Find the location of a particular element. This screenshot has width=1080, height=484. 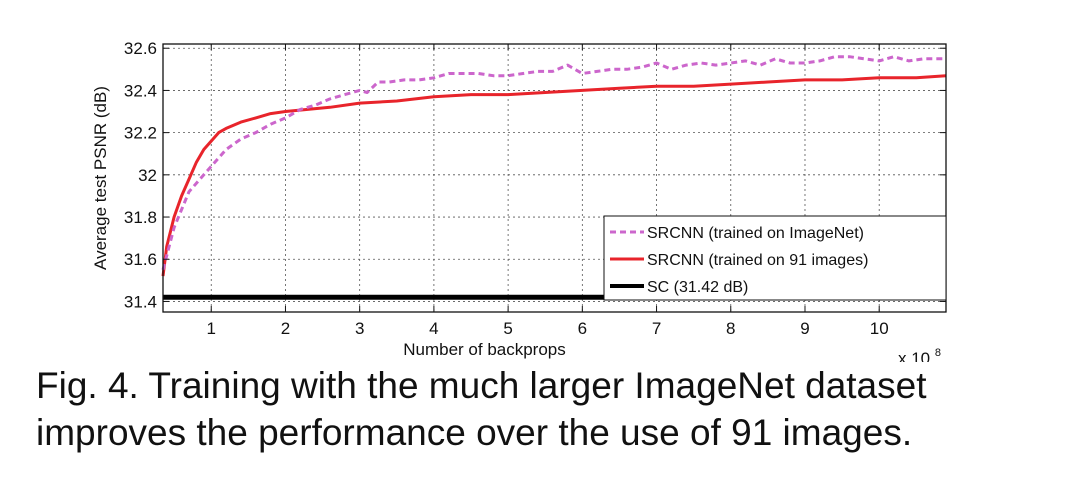

x-tick-label: 10 is located at coordinates (879, 328).